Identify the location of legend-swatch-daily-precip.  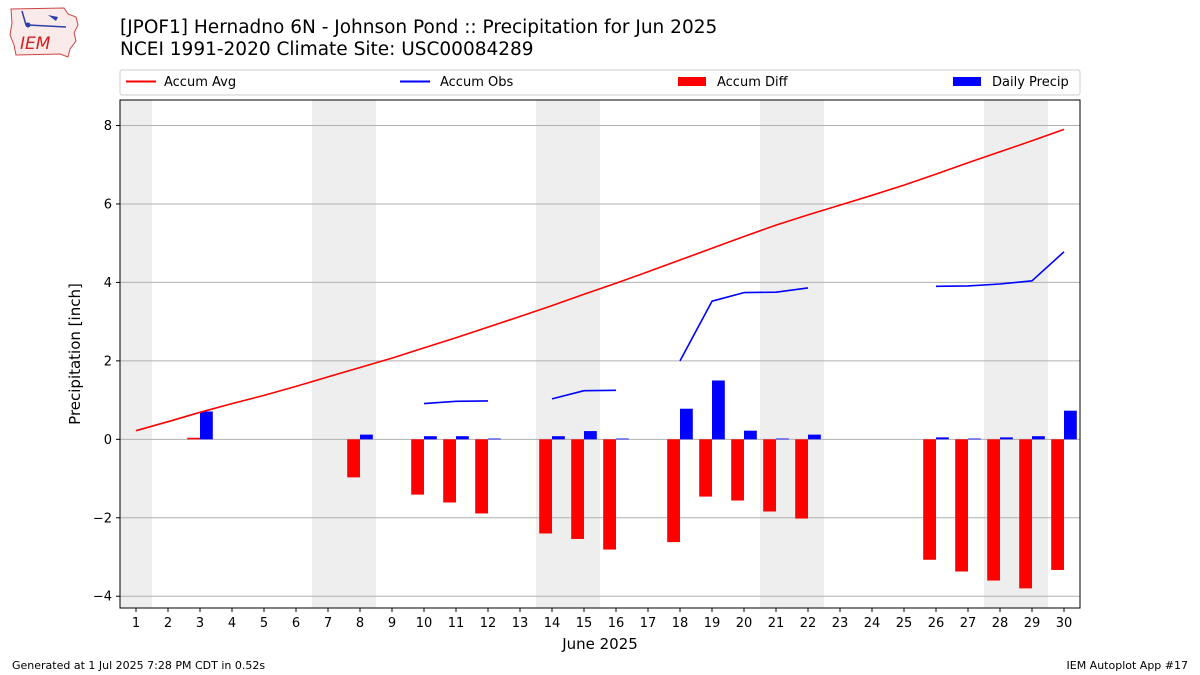
(967, 81).